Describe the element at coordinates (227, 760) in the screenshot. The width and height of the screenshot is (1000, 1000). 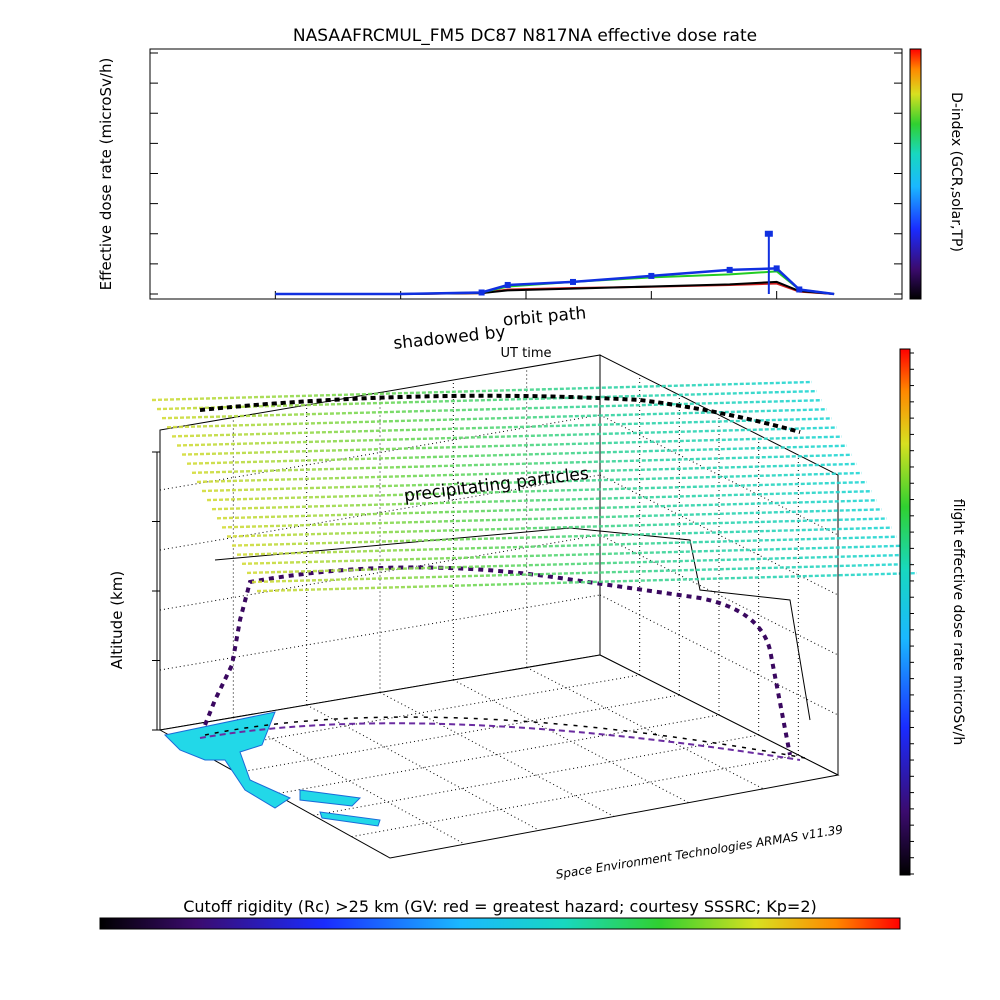
I see `coastline-region` at that location.